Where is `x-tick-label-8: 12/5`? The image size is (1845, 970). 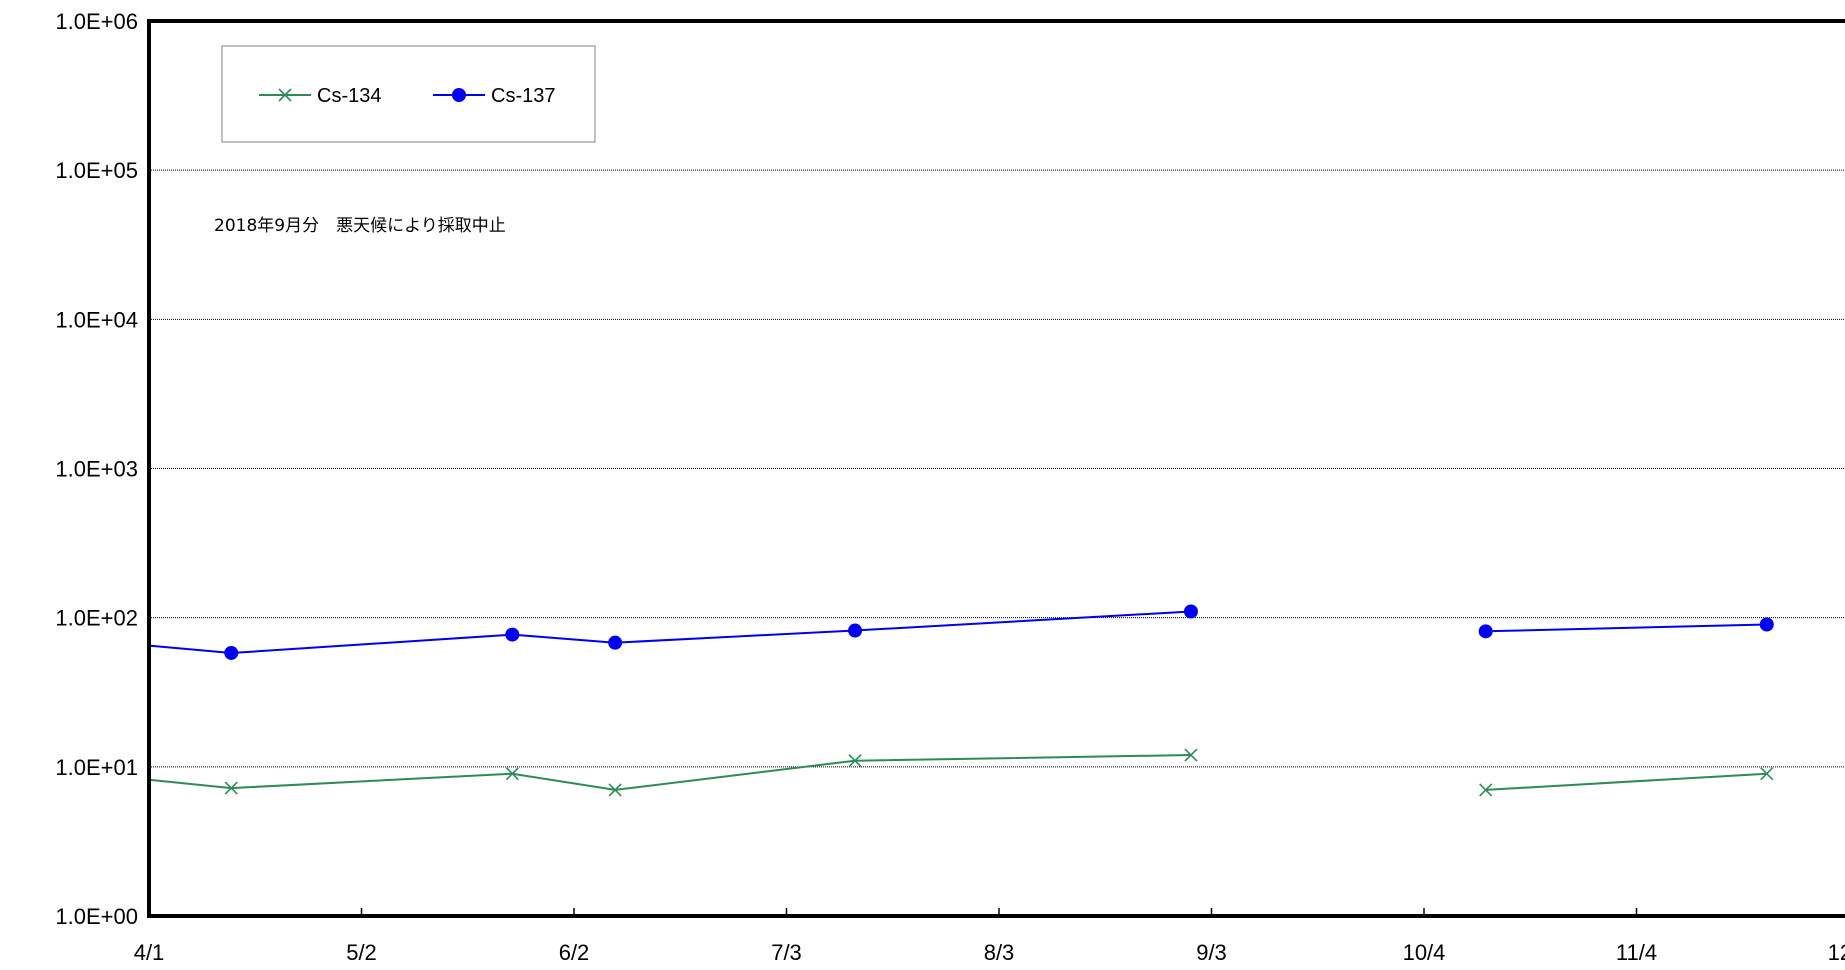 x-tick-label-8: 12/5 is located at coordinates (1836, 952).